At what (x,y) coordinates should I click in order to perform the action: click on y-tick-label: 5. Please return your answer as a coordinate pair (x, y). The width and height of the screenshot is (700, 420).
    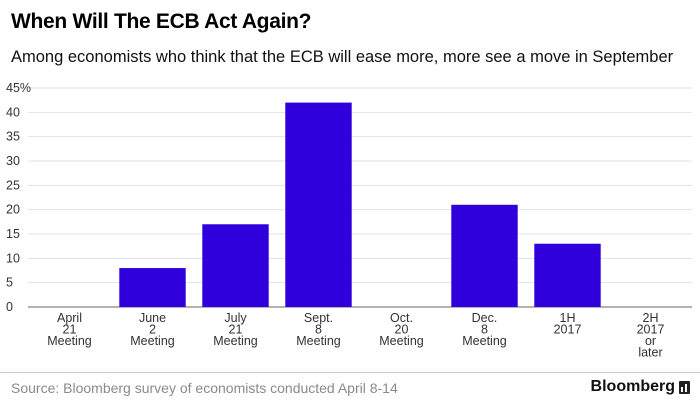
    Looking at the image, I should click on (9, 283).